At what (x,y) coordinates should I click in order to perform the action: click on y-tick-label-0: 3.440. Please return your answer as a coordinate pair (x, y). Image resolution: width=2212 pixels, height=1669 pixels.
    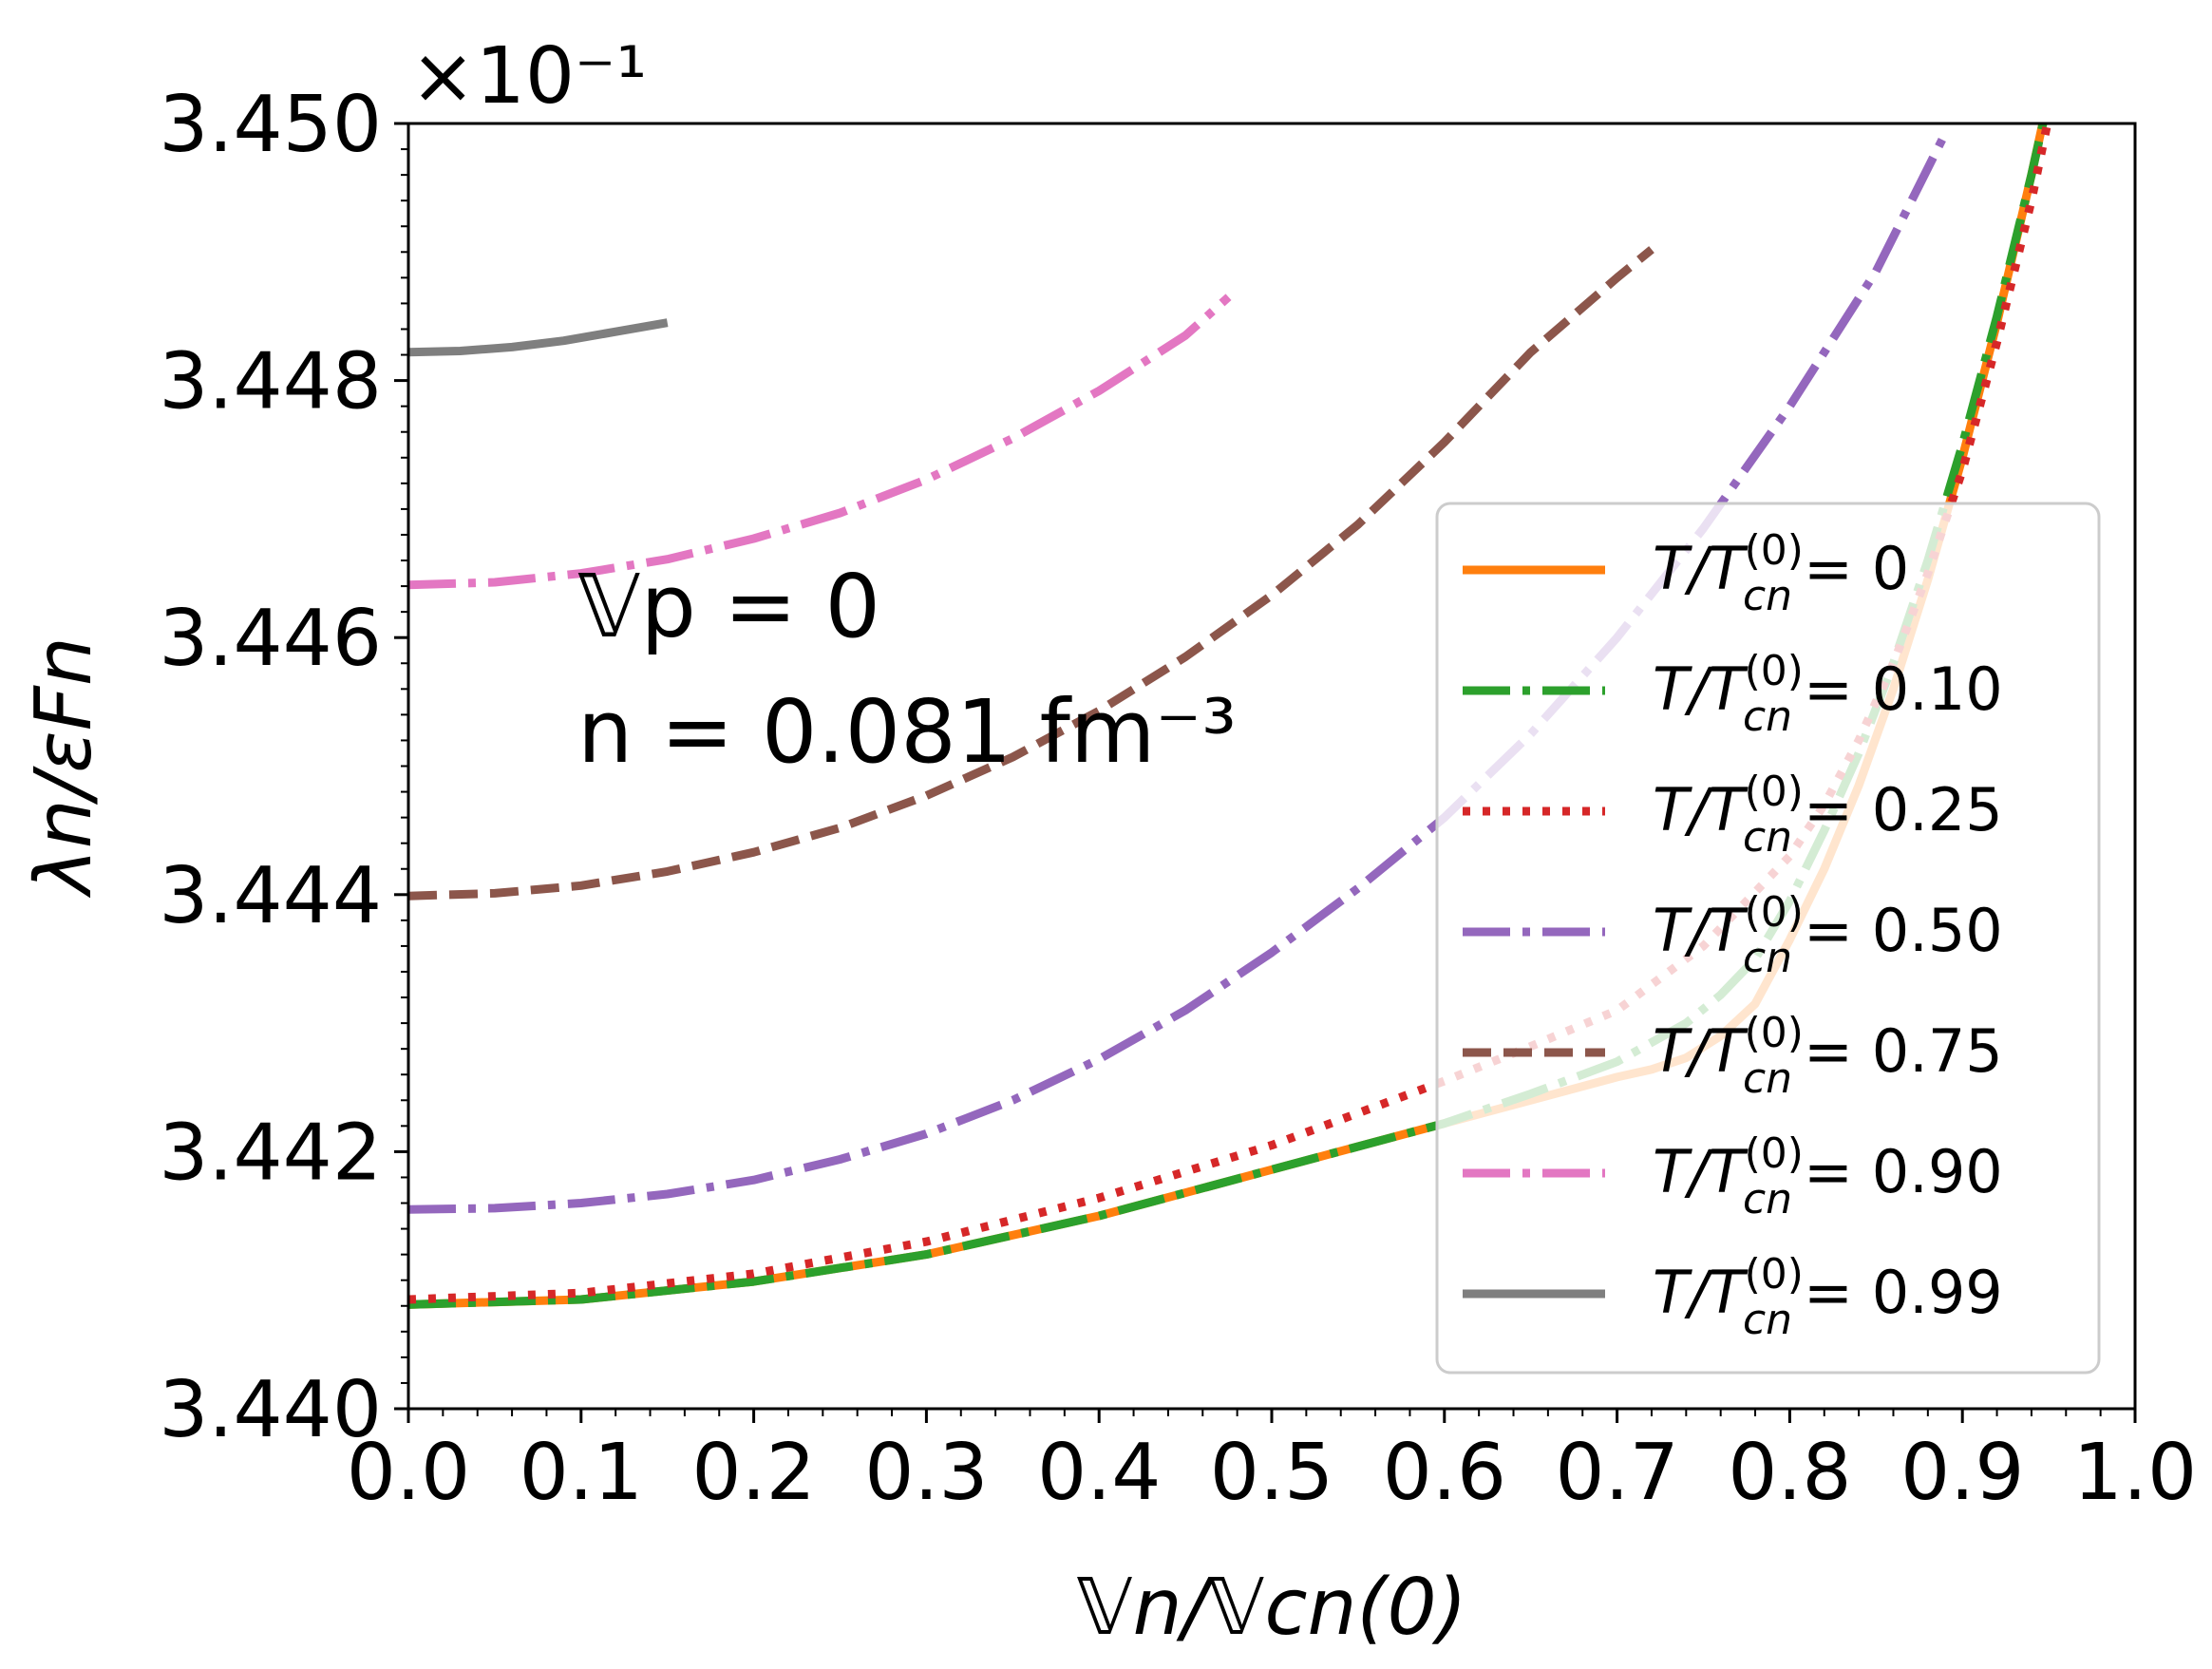
    Looking at the image, I should click on (270, 1410).